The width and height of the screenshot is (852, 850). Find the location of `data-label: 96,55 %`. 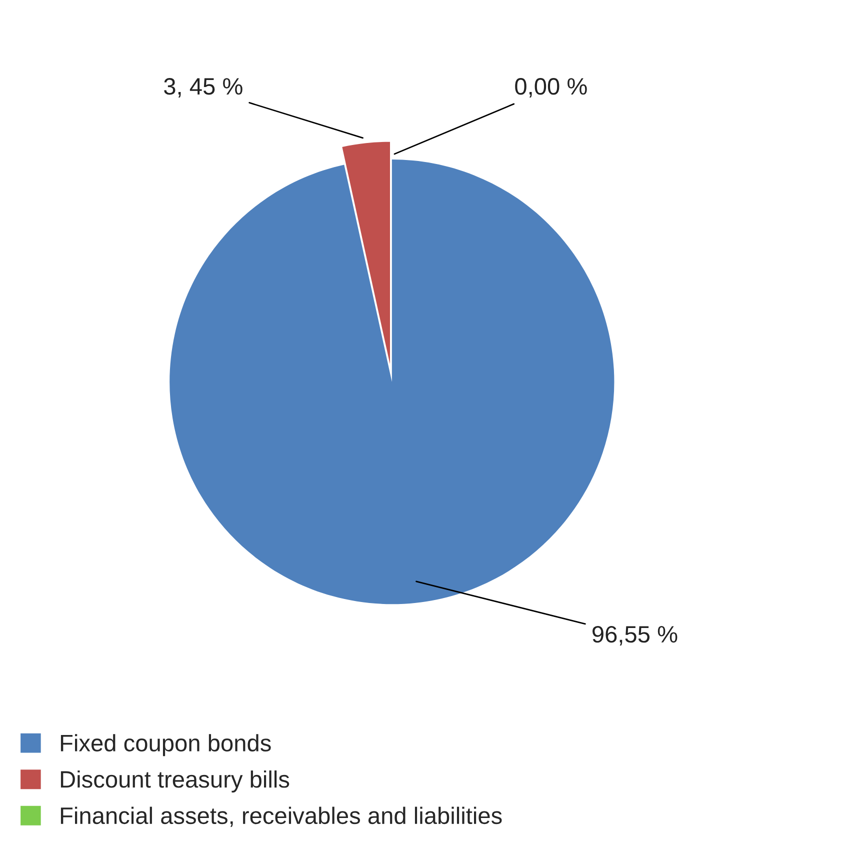

data-label: 96,55 % is located at coordinates (635, 636).